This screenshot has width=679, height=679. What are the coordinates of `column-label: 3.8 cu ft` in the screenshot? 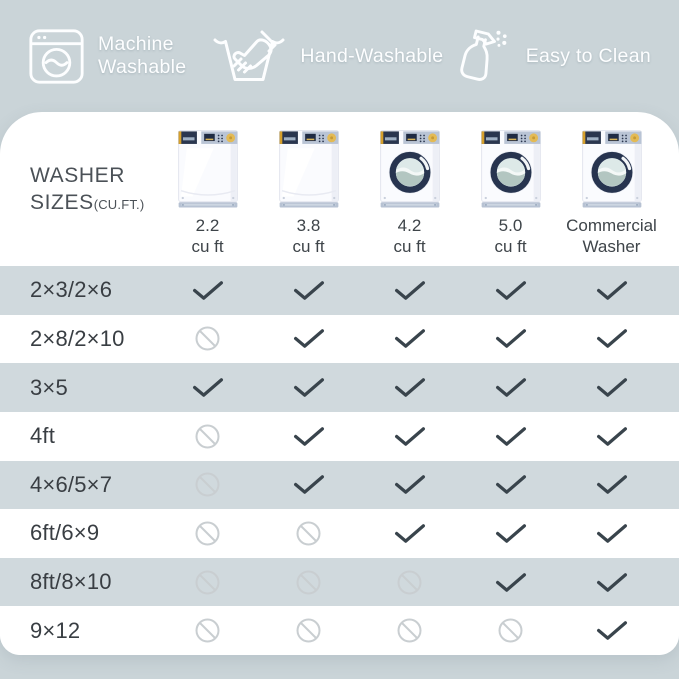 It's located at (308, 236).